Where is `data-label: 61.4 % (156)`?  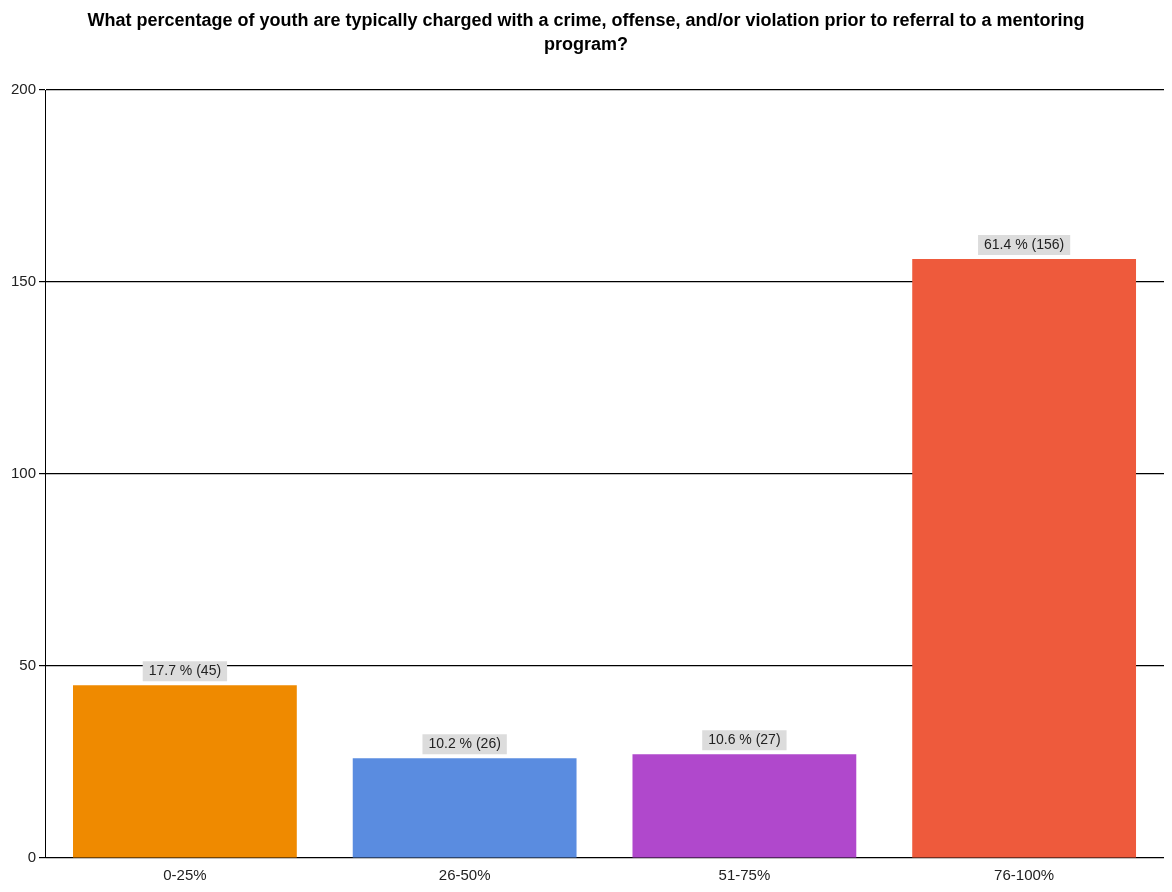
data-label: 61.4 % (156) is located at coordinates (1024, 243).